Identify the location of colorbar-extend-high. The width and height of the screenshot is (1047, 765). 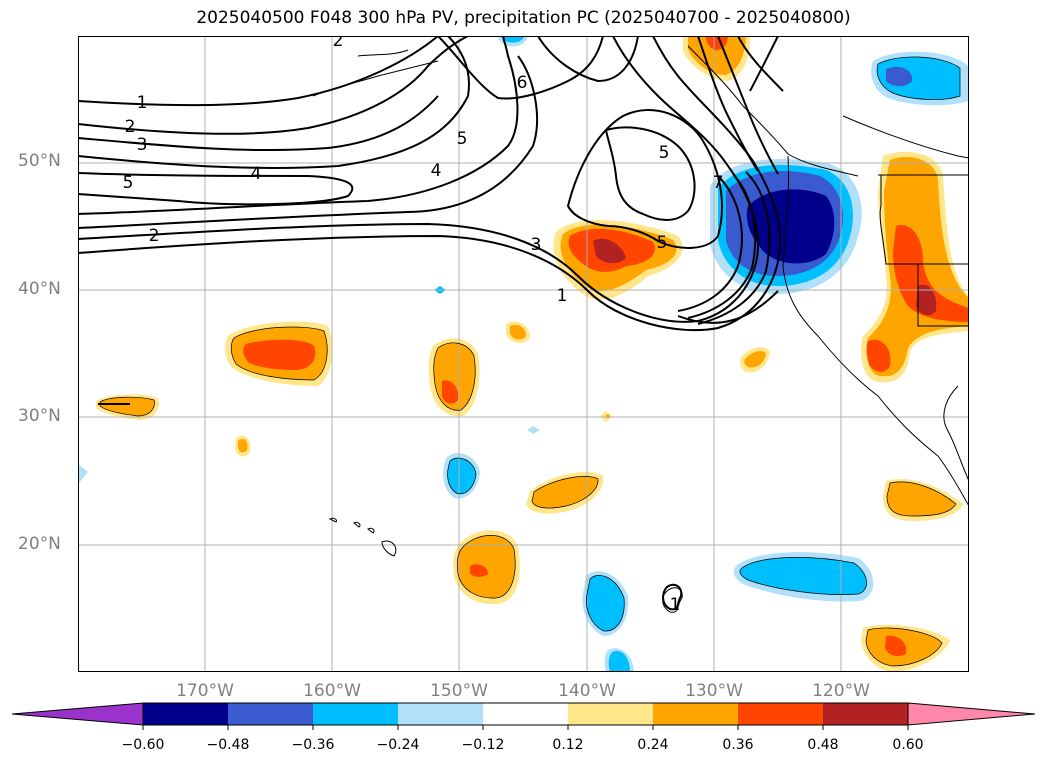
(971, 714).